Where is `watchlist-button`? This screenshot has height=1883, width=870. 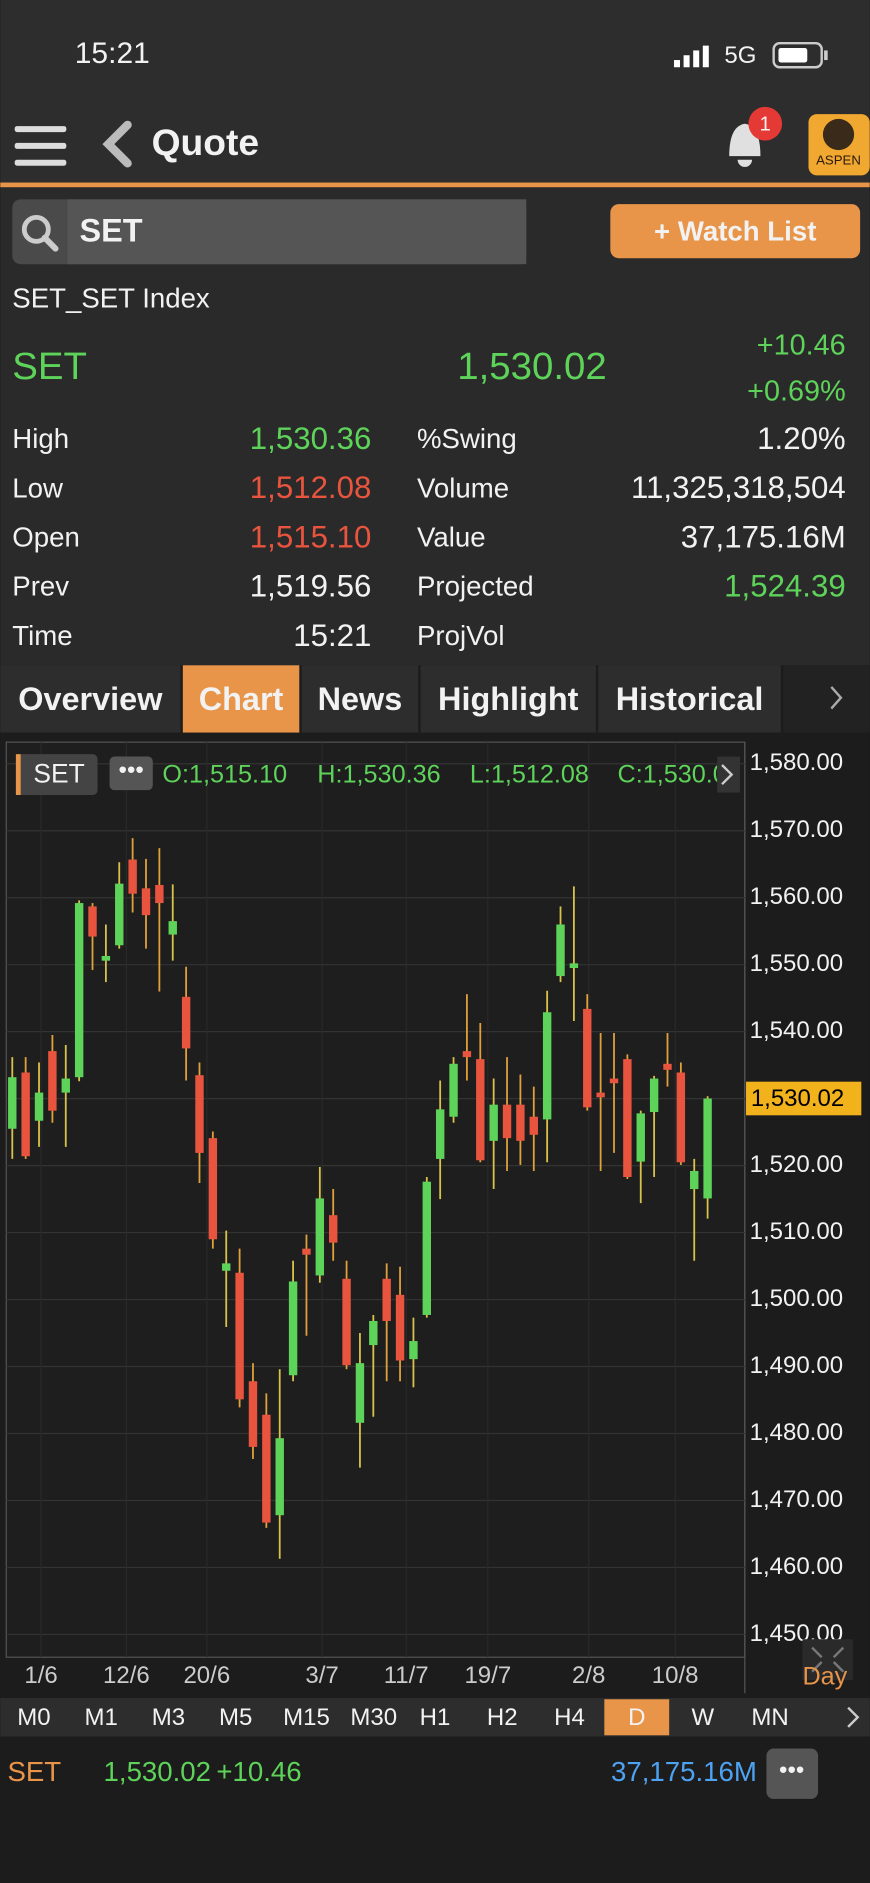 watchlist-button is located at coordinates (735, 231).